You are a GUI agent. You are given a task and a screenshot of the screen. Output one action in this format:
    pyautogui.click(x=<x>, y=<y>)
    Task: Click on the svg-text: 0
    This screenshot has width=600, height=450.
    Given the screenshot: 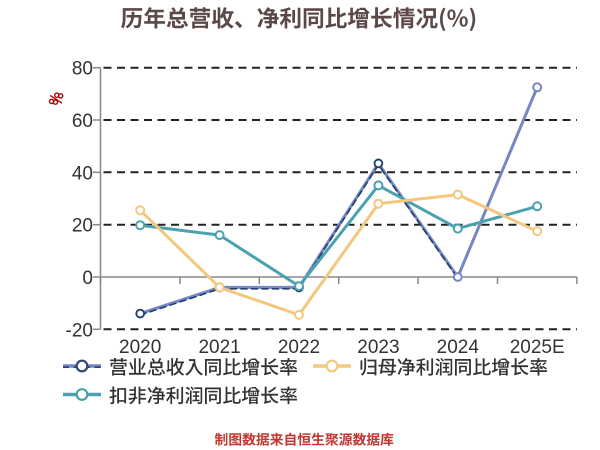 What is the action you would take?
    pyautogui.click(x=87, y=278)
    